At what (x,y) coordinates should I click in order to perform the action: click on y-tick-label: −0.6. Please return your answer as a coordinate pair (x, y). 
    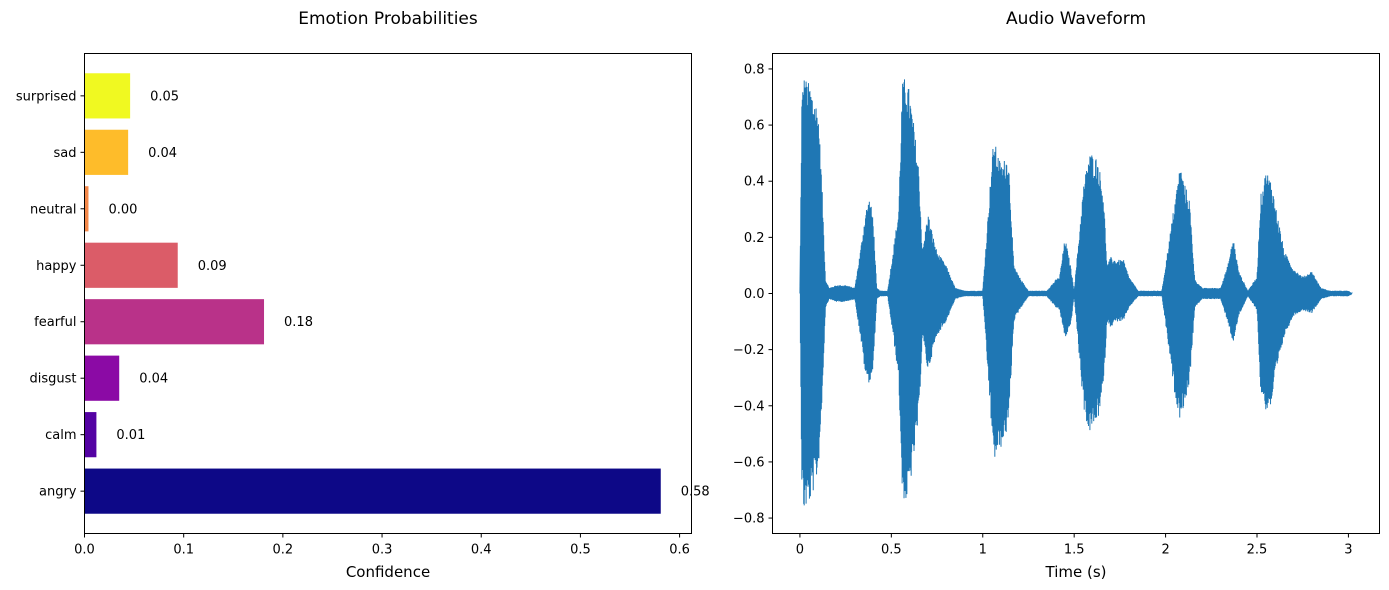
    Looking at the image, I should click on (749, 462).